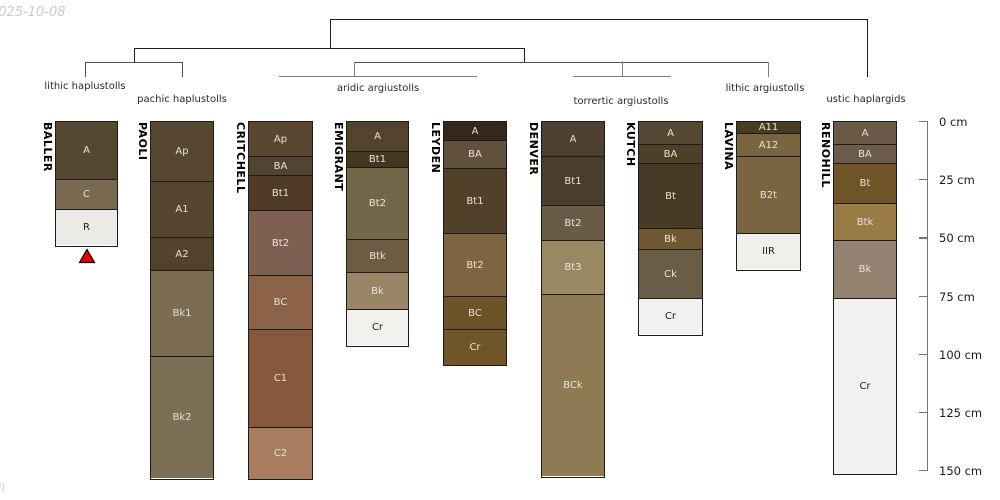 The height and width of the screenshot is (500, 1000). What do you see at coordinates (957, 238) in the screenshot?
I see `depth-tick-label: 50 cm` at bounding box center [957, 238].